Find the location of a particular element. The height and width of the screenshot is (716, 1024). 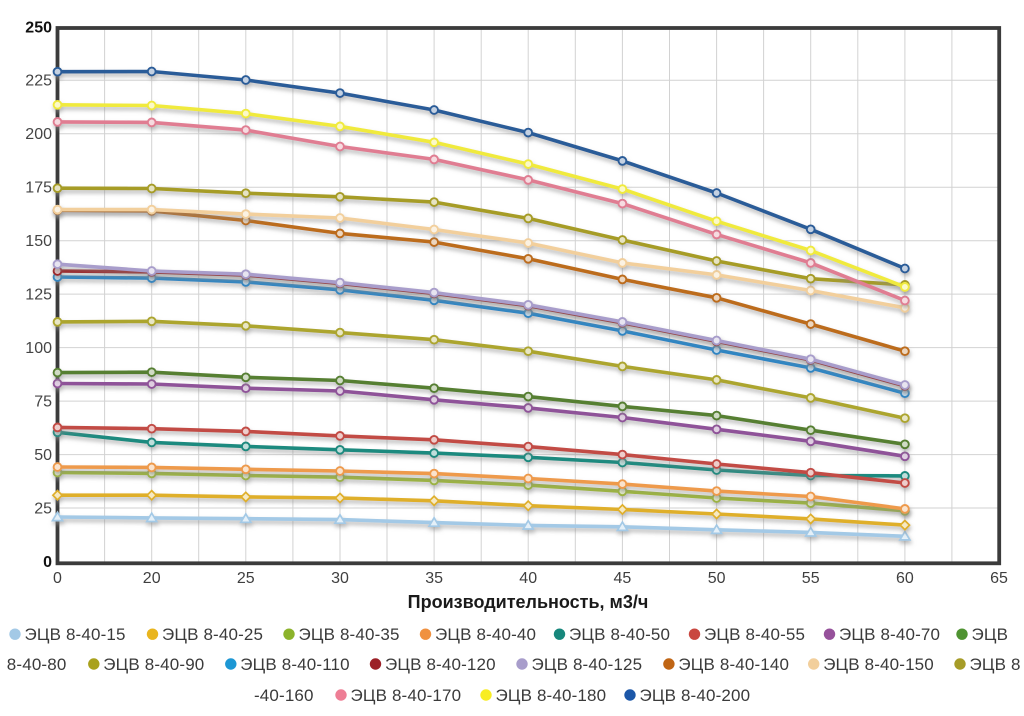

svg-text: ЭЦВ 8-40-70 is located at coordinates (889, 634).